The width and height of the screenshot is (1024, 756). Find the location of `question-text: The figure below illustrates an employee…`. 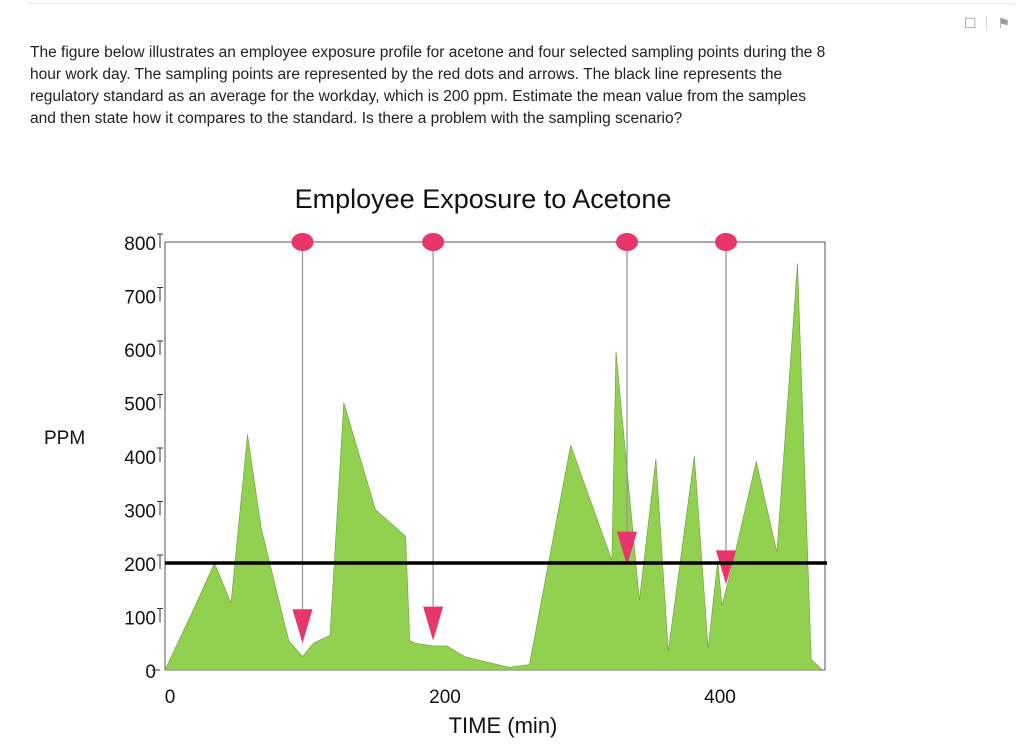

question-text: The figure below illustrates an employee… is located at coordinates (428, 85).